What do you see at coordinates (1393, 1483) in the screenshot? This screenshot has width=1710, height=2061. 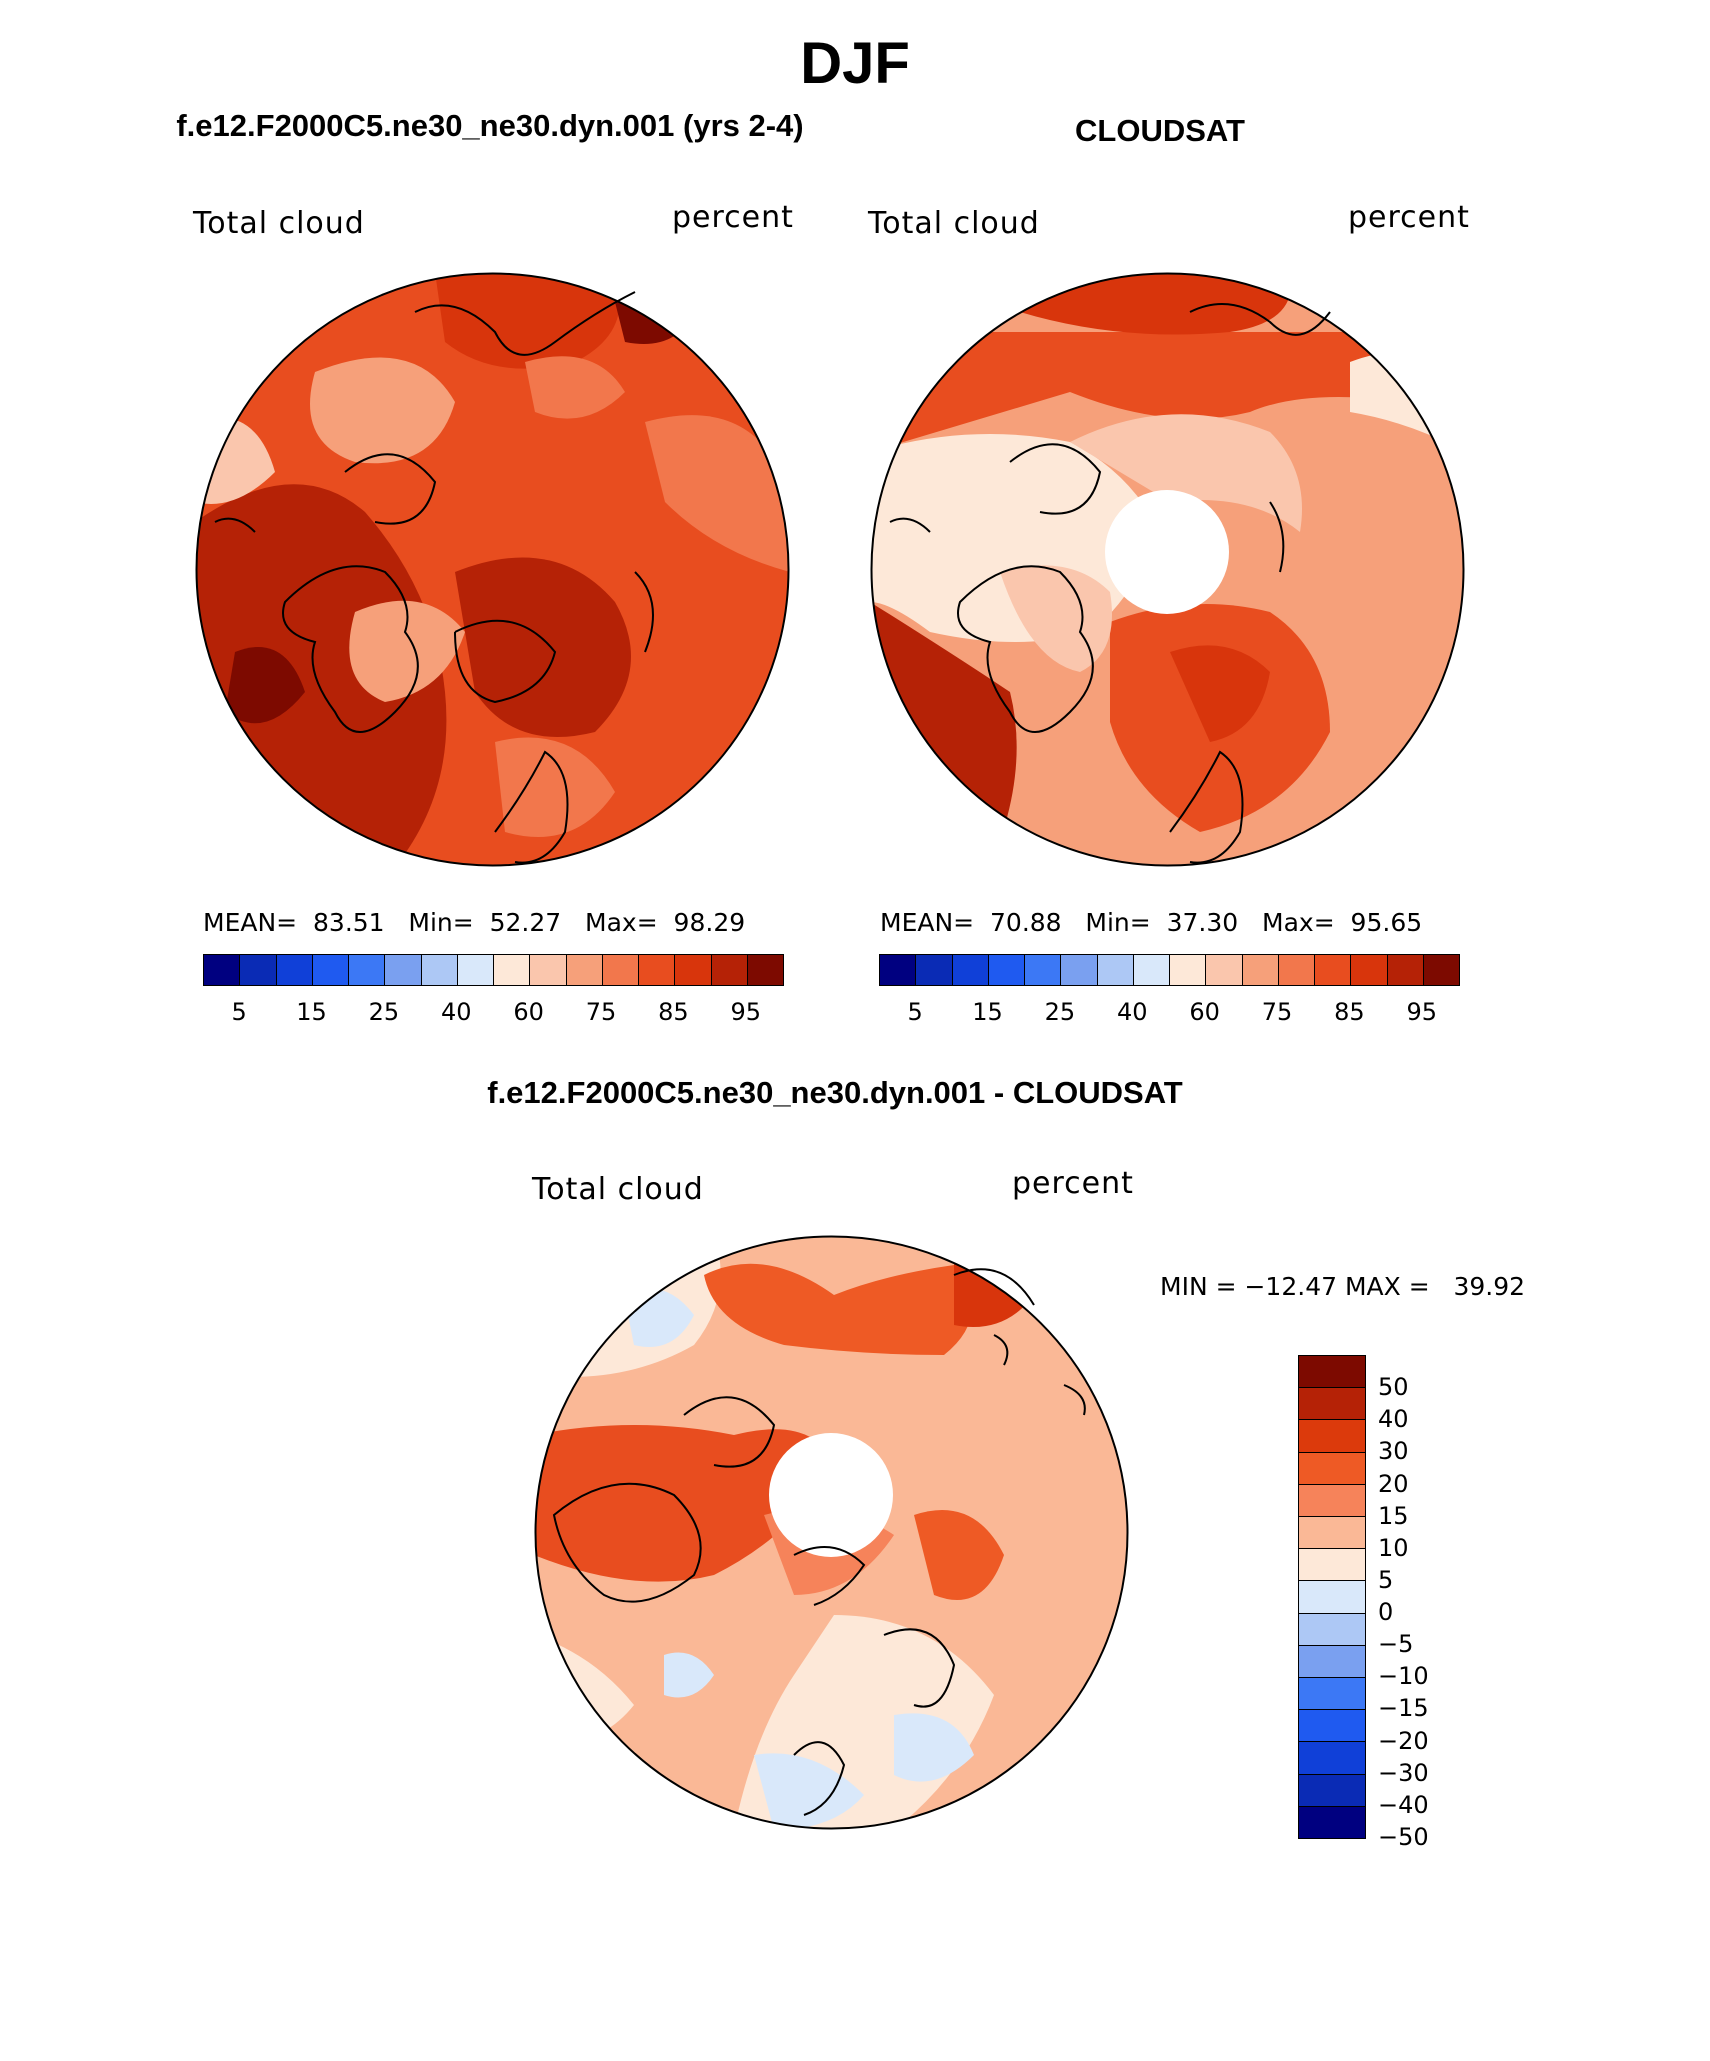 I see `colorbar-tick-label: 20` at bounding box center [1393, 1483].